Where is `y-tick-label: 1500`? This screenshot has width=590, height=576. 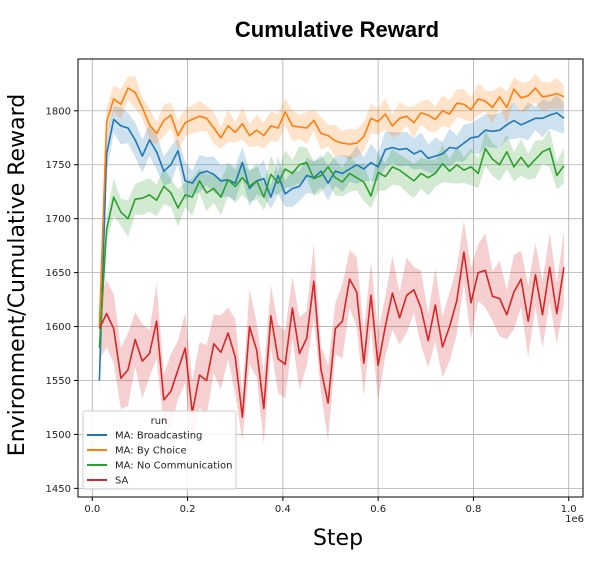
y-tick-label: 1500 is located at coordinates (58, 435).